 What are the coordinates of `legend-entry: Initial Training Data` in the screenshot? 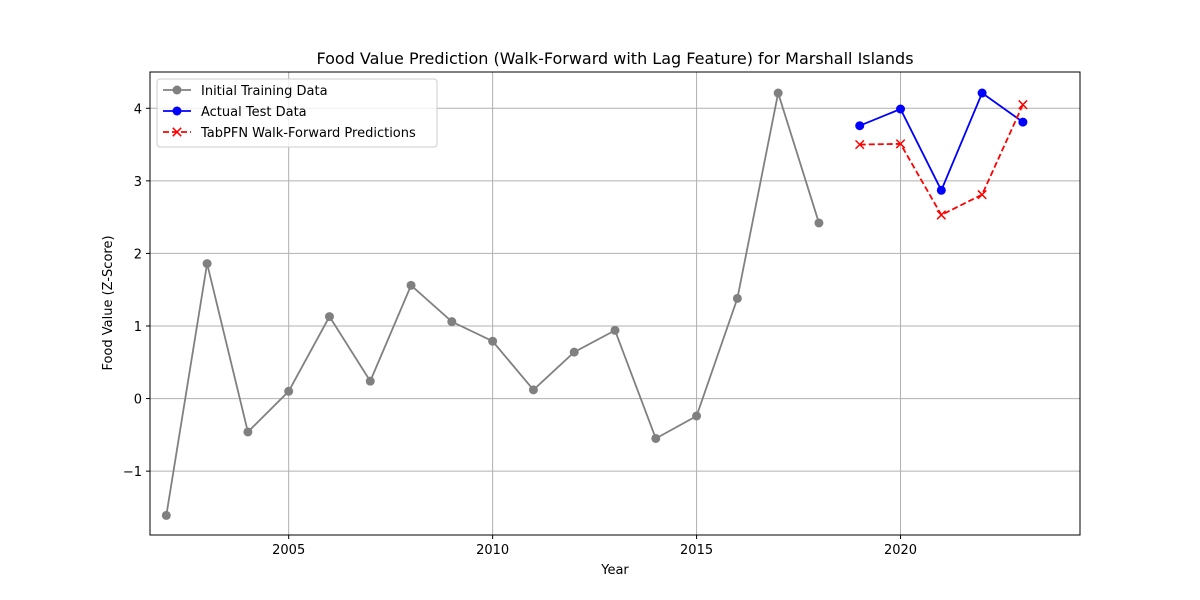 It's located at (245, 91).